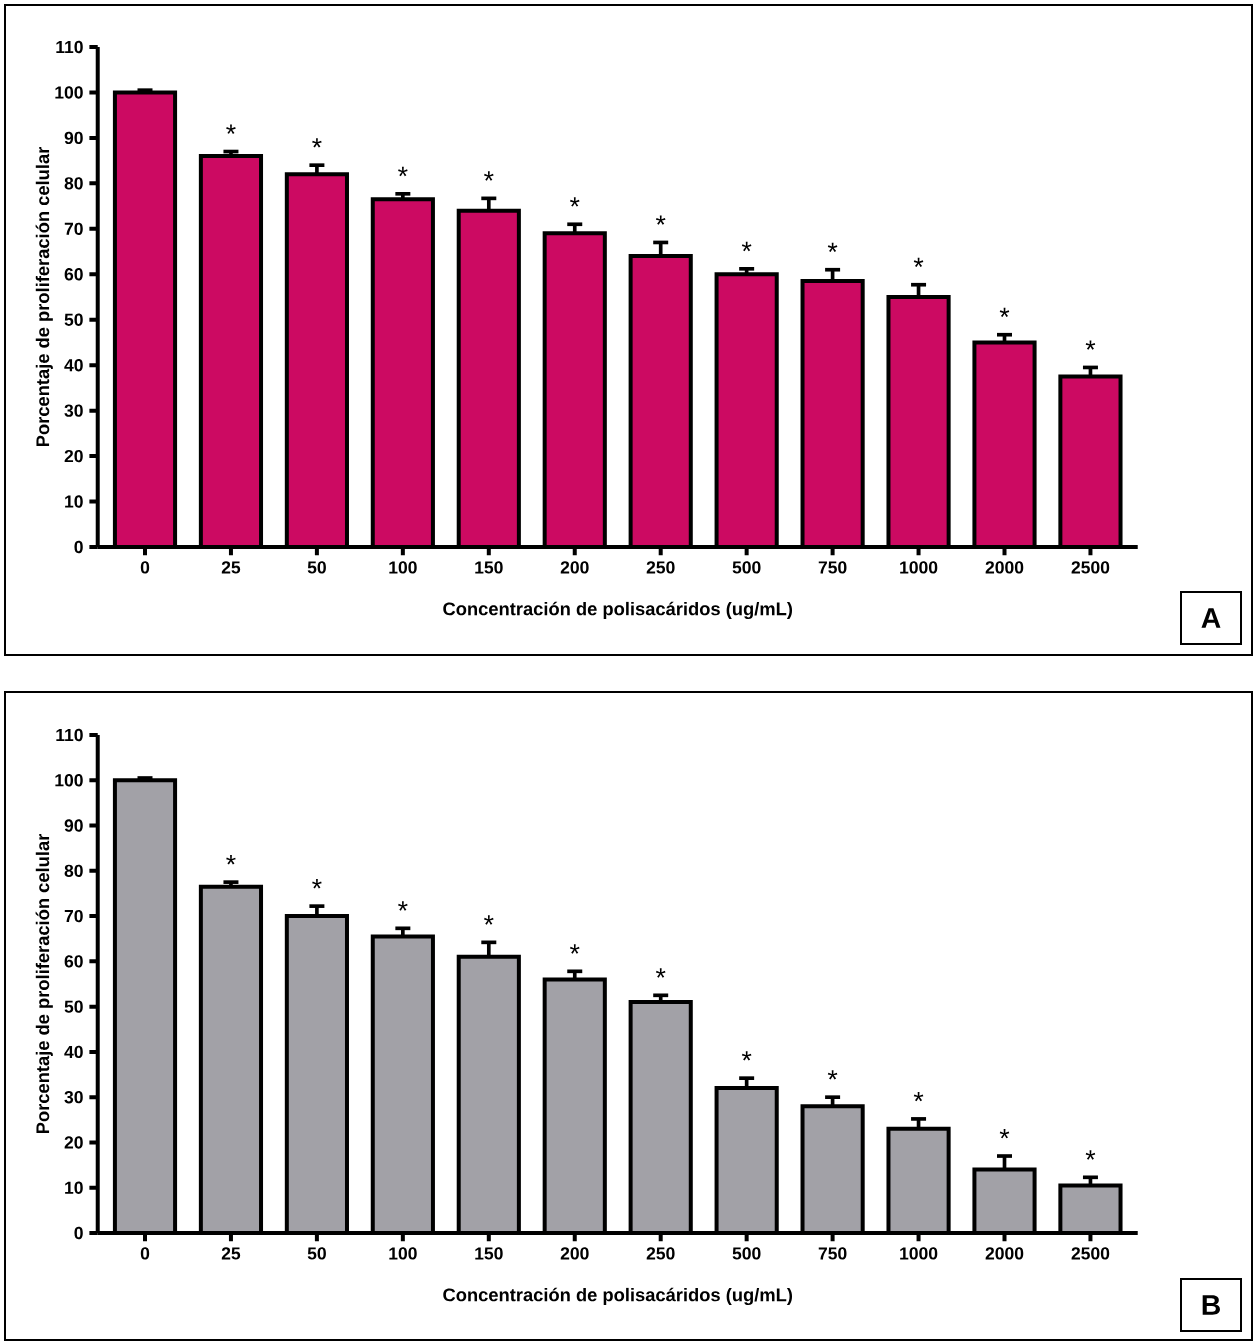 The image size is (1257, 1344). Describe the element at coordinates (1211, 618) in the screenshot. I see `text: A` at that location.